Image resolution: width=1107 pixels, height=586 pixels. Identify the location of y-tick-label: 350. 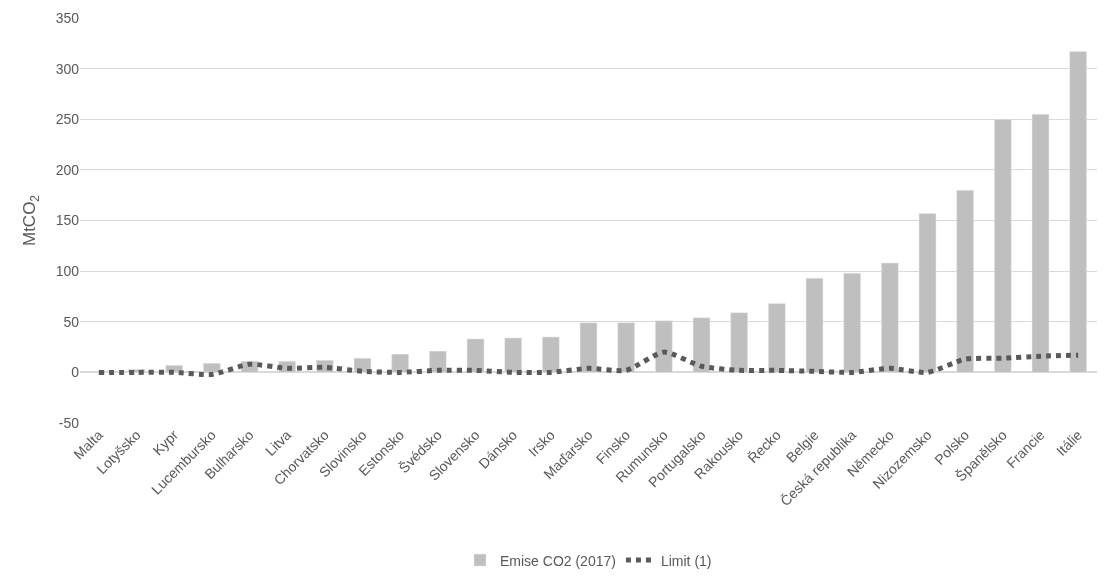
(67, 17).